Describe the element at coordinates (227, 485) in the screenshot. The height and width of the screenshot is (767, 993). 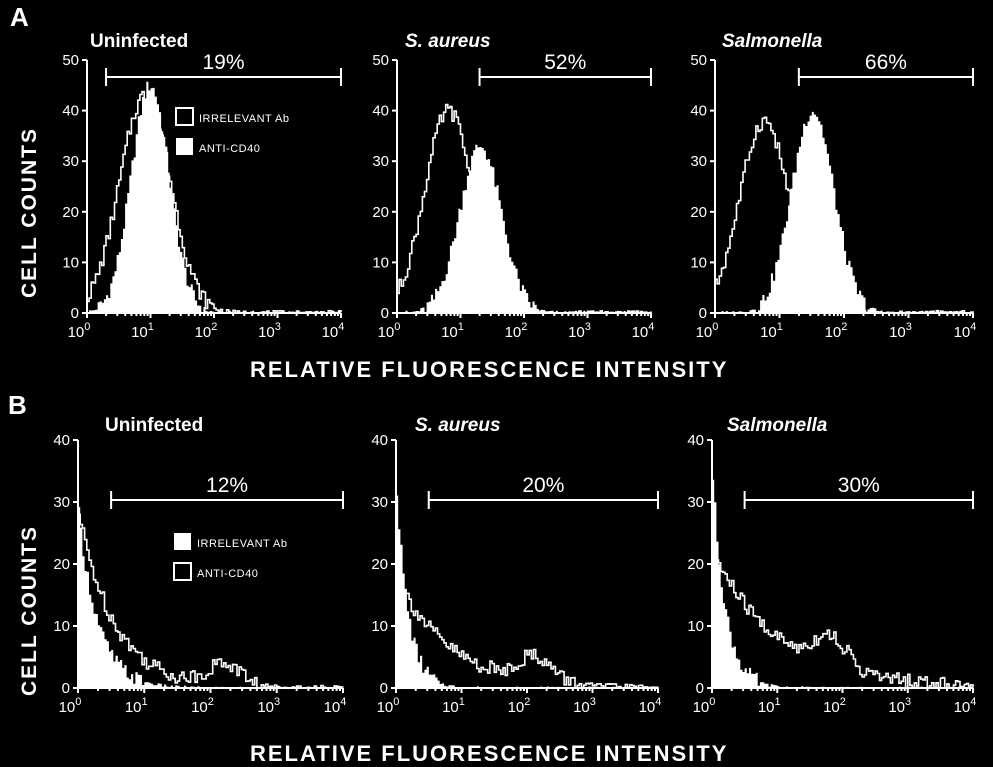
I see `gate-percent-label: 12%` at that location.